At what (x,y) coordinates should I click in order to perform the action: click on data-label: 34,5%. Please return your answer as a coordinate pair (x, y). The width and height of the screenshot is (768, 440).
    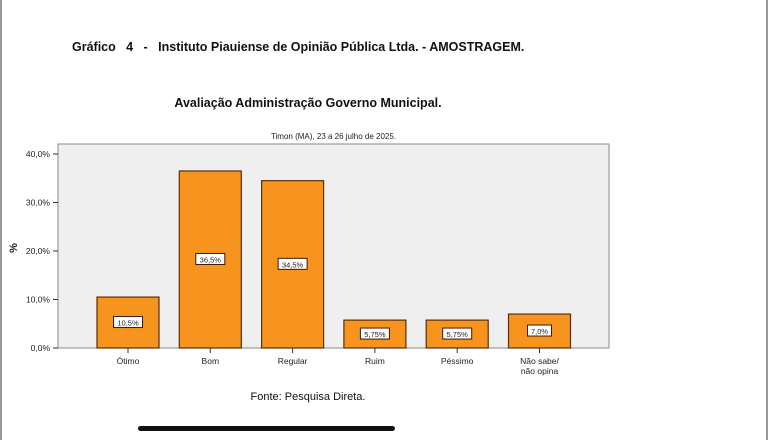
    Looking at the image, I should click on (293, 264).